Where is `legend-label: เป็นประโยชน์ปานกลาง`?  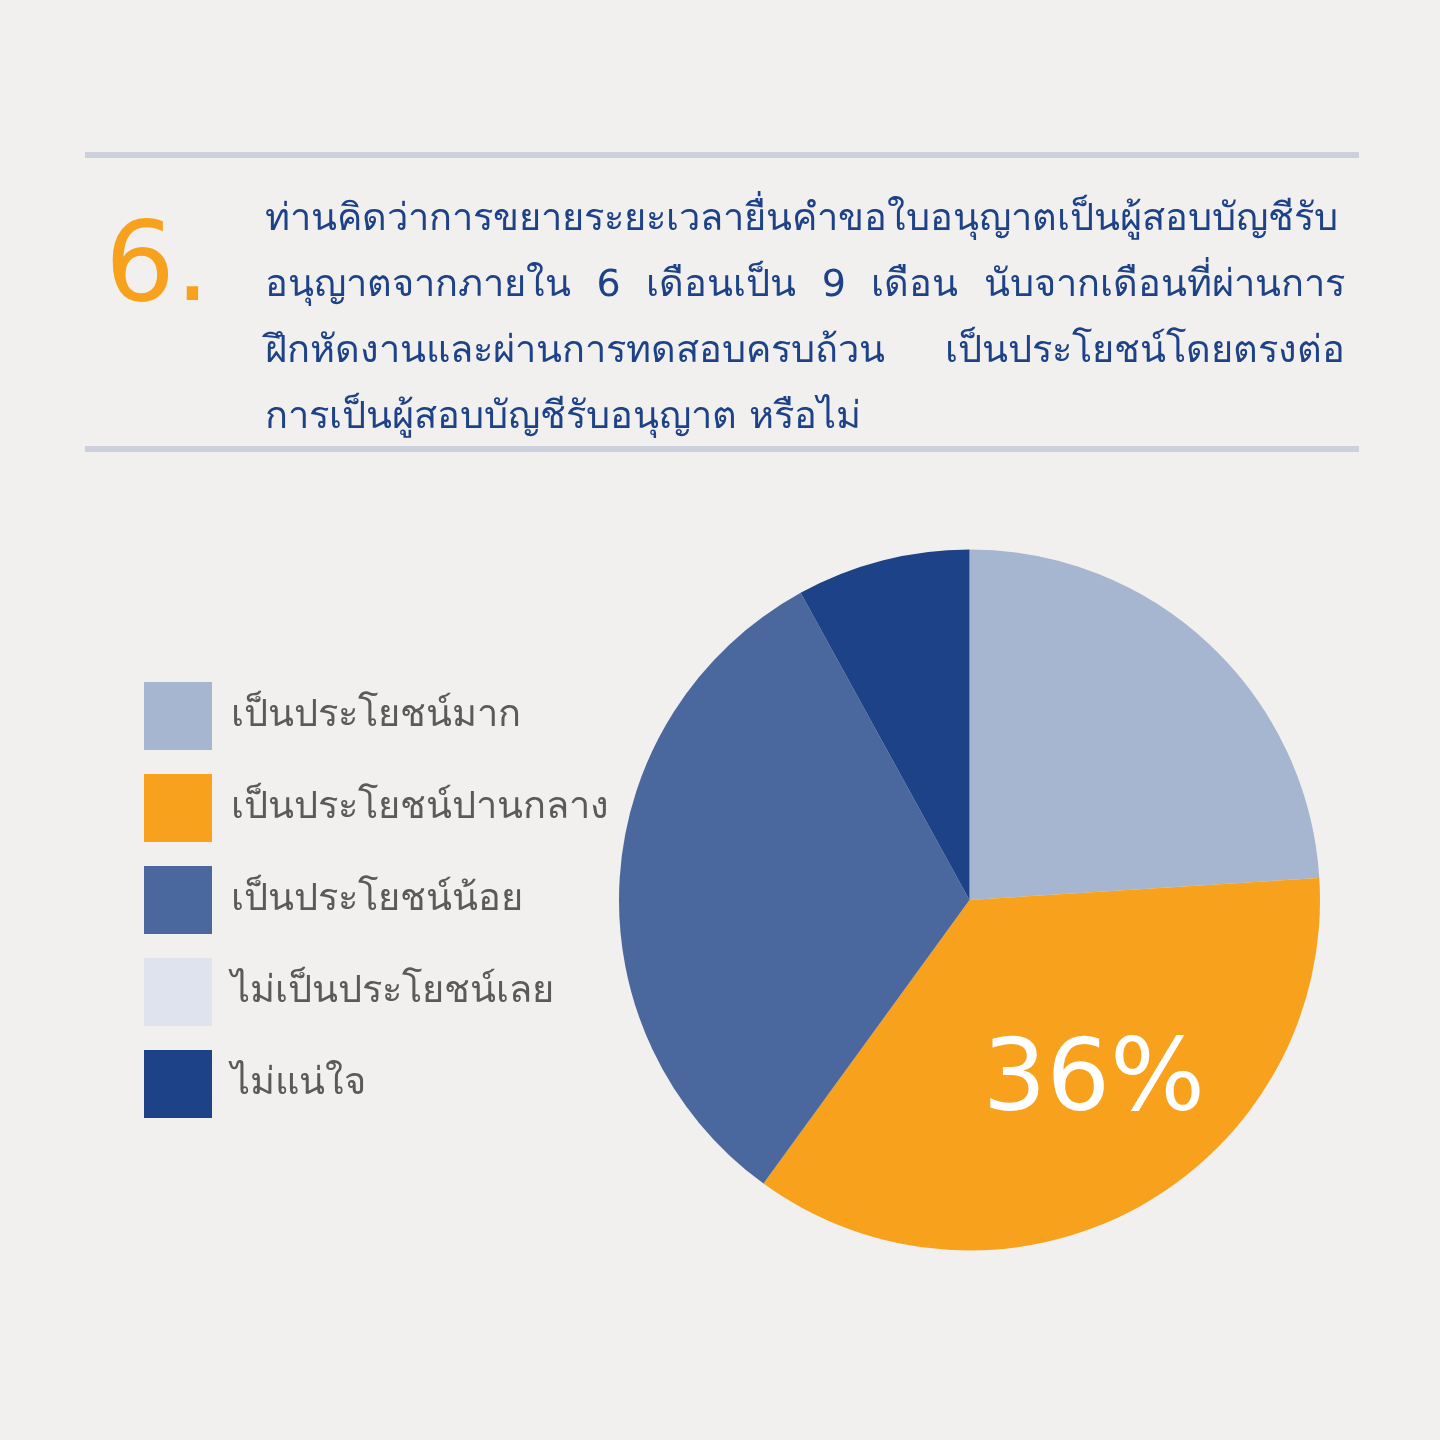
legend-label: เป็นประโยชน์ปานกลาง is located at coordinates (420, 804).